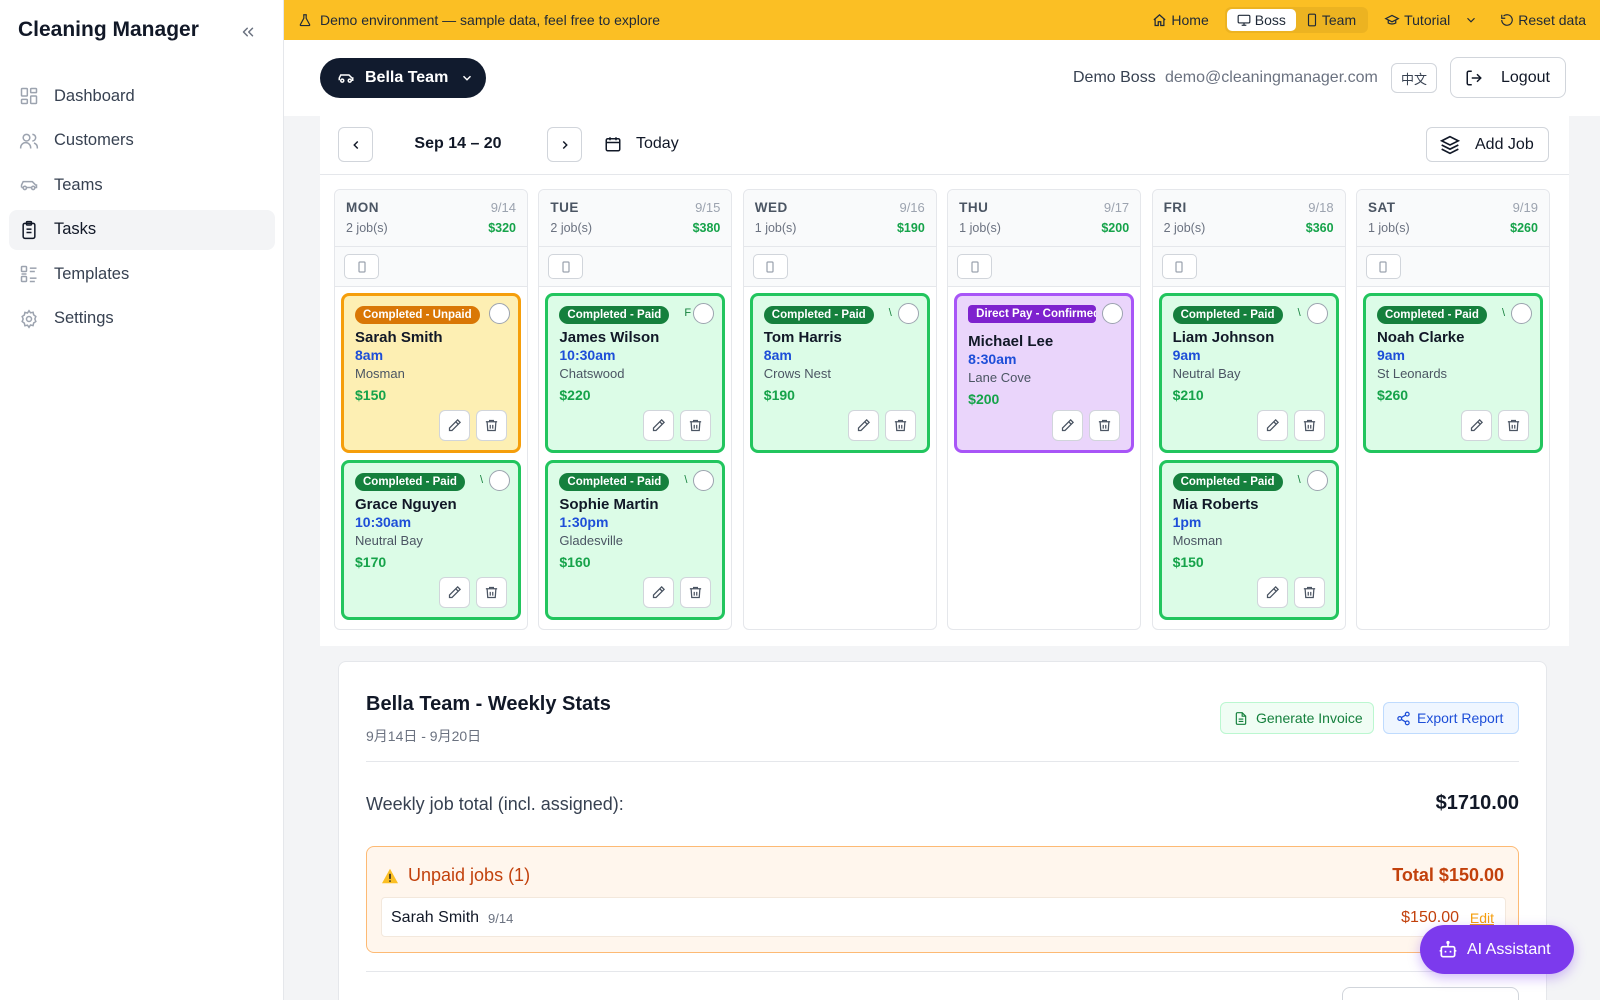 This screenshot has width=1600, height=1000. What do you see at coordinates (1481, 918) in the screenshot?
I see `unpaid-edit-link: Edit` at bounding box center [1481, 918].